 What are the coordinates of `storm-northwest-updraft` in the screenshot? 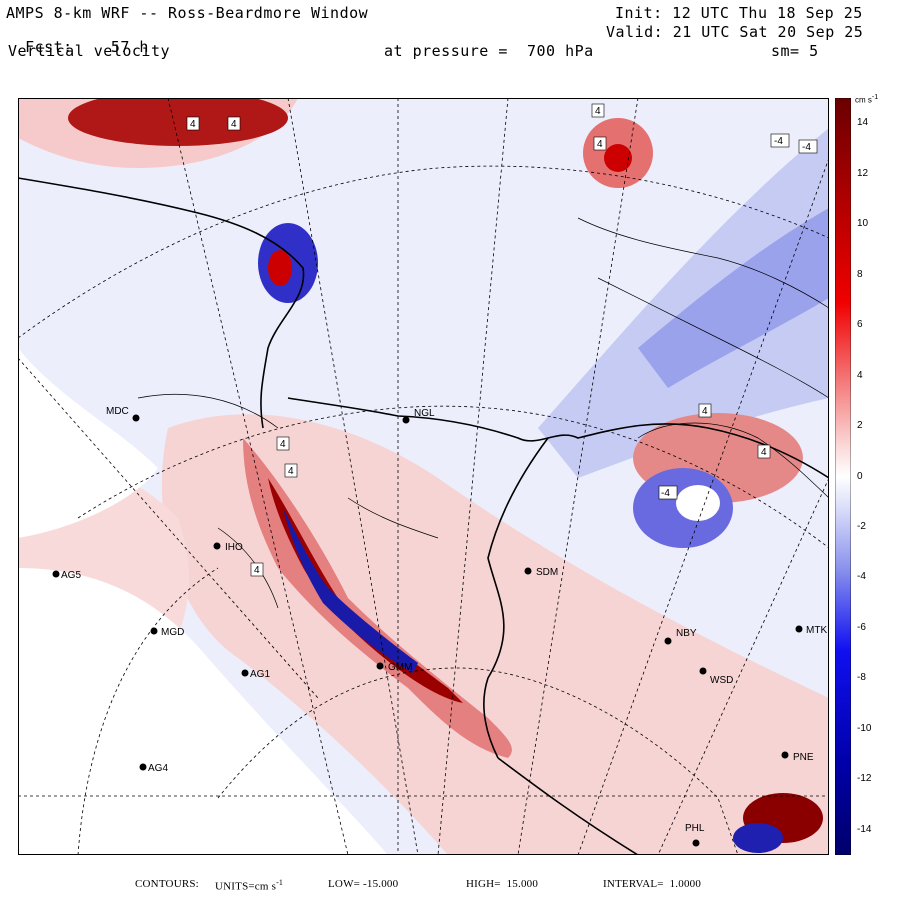 It's located at (178, 122).